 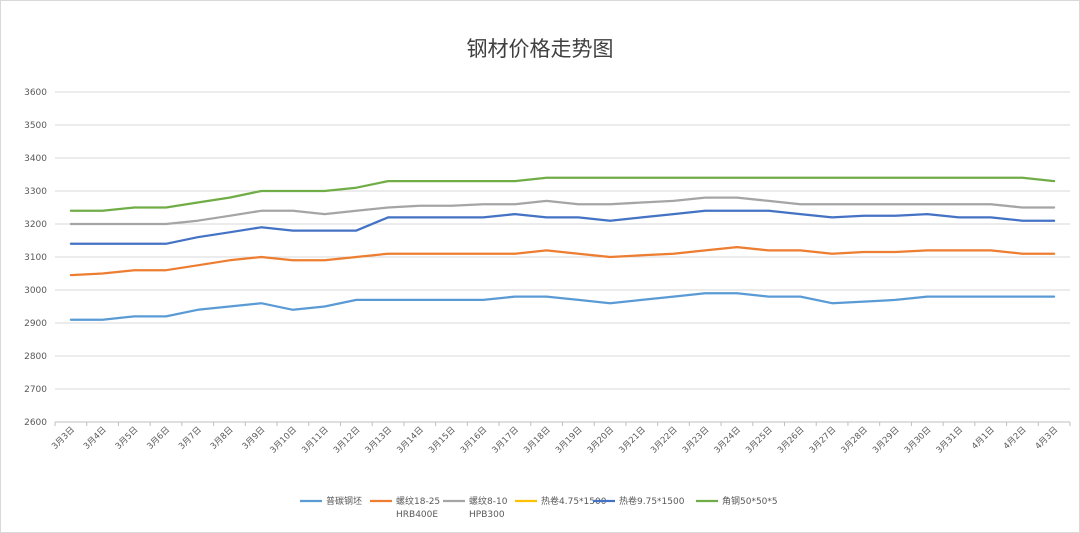 What do you see at coordinates (750, 501) in the screenshot?
I see `legend-label-5: 角钢50*50*5` at bounding box center [750, 501].